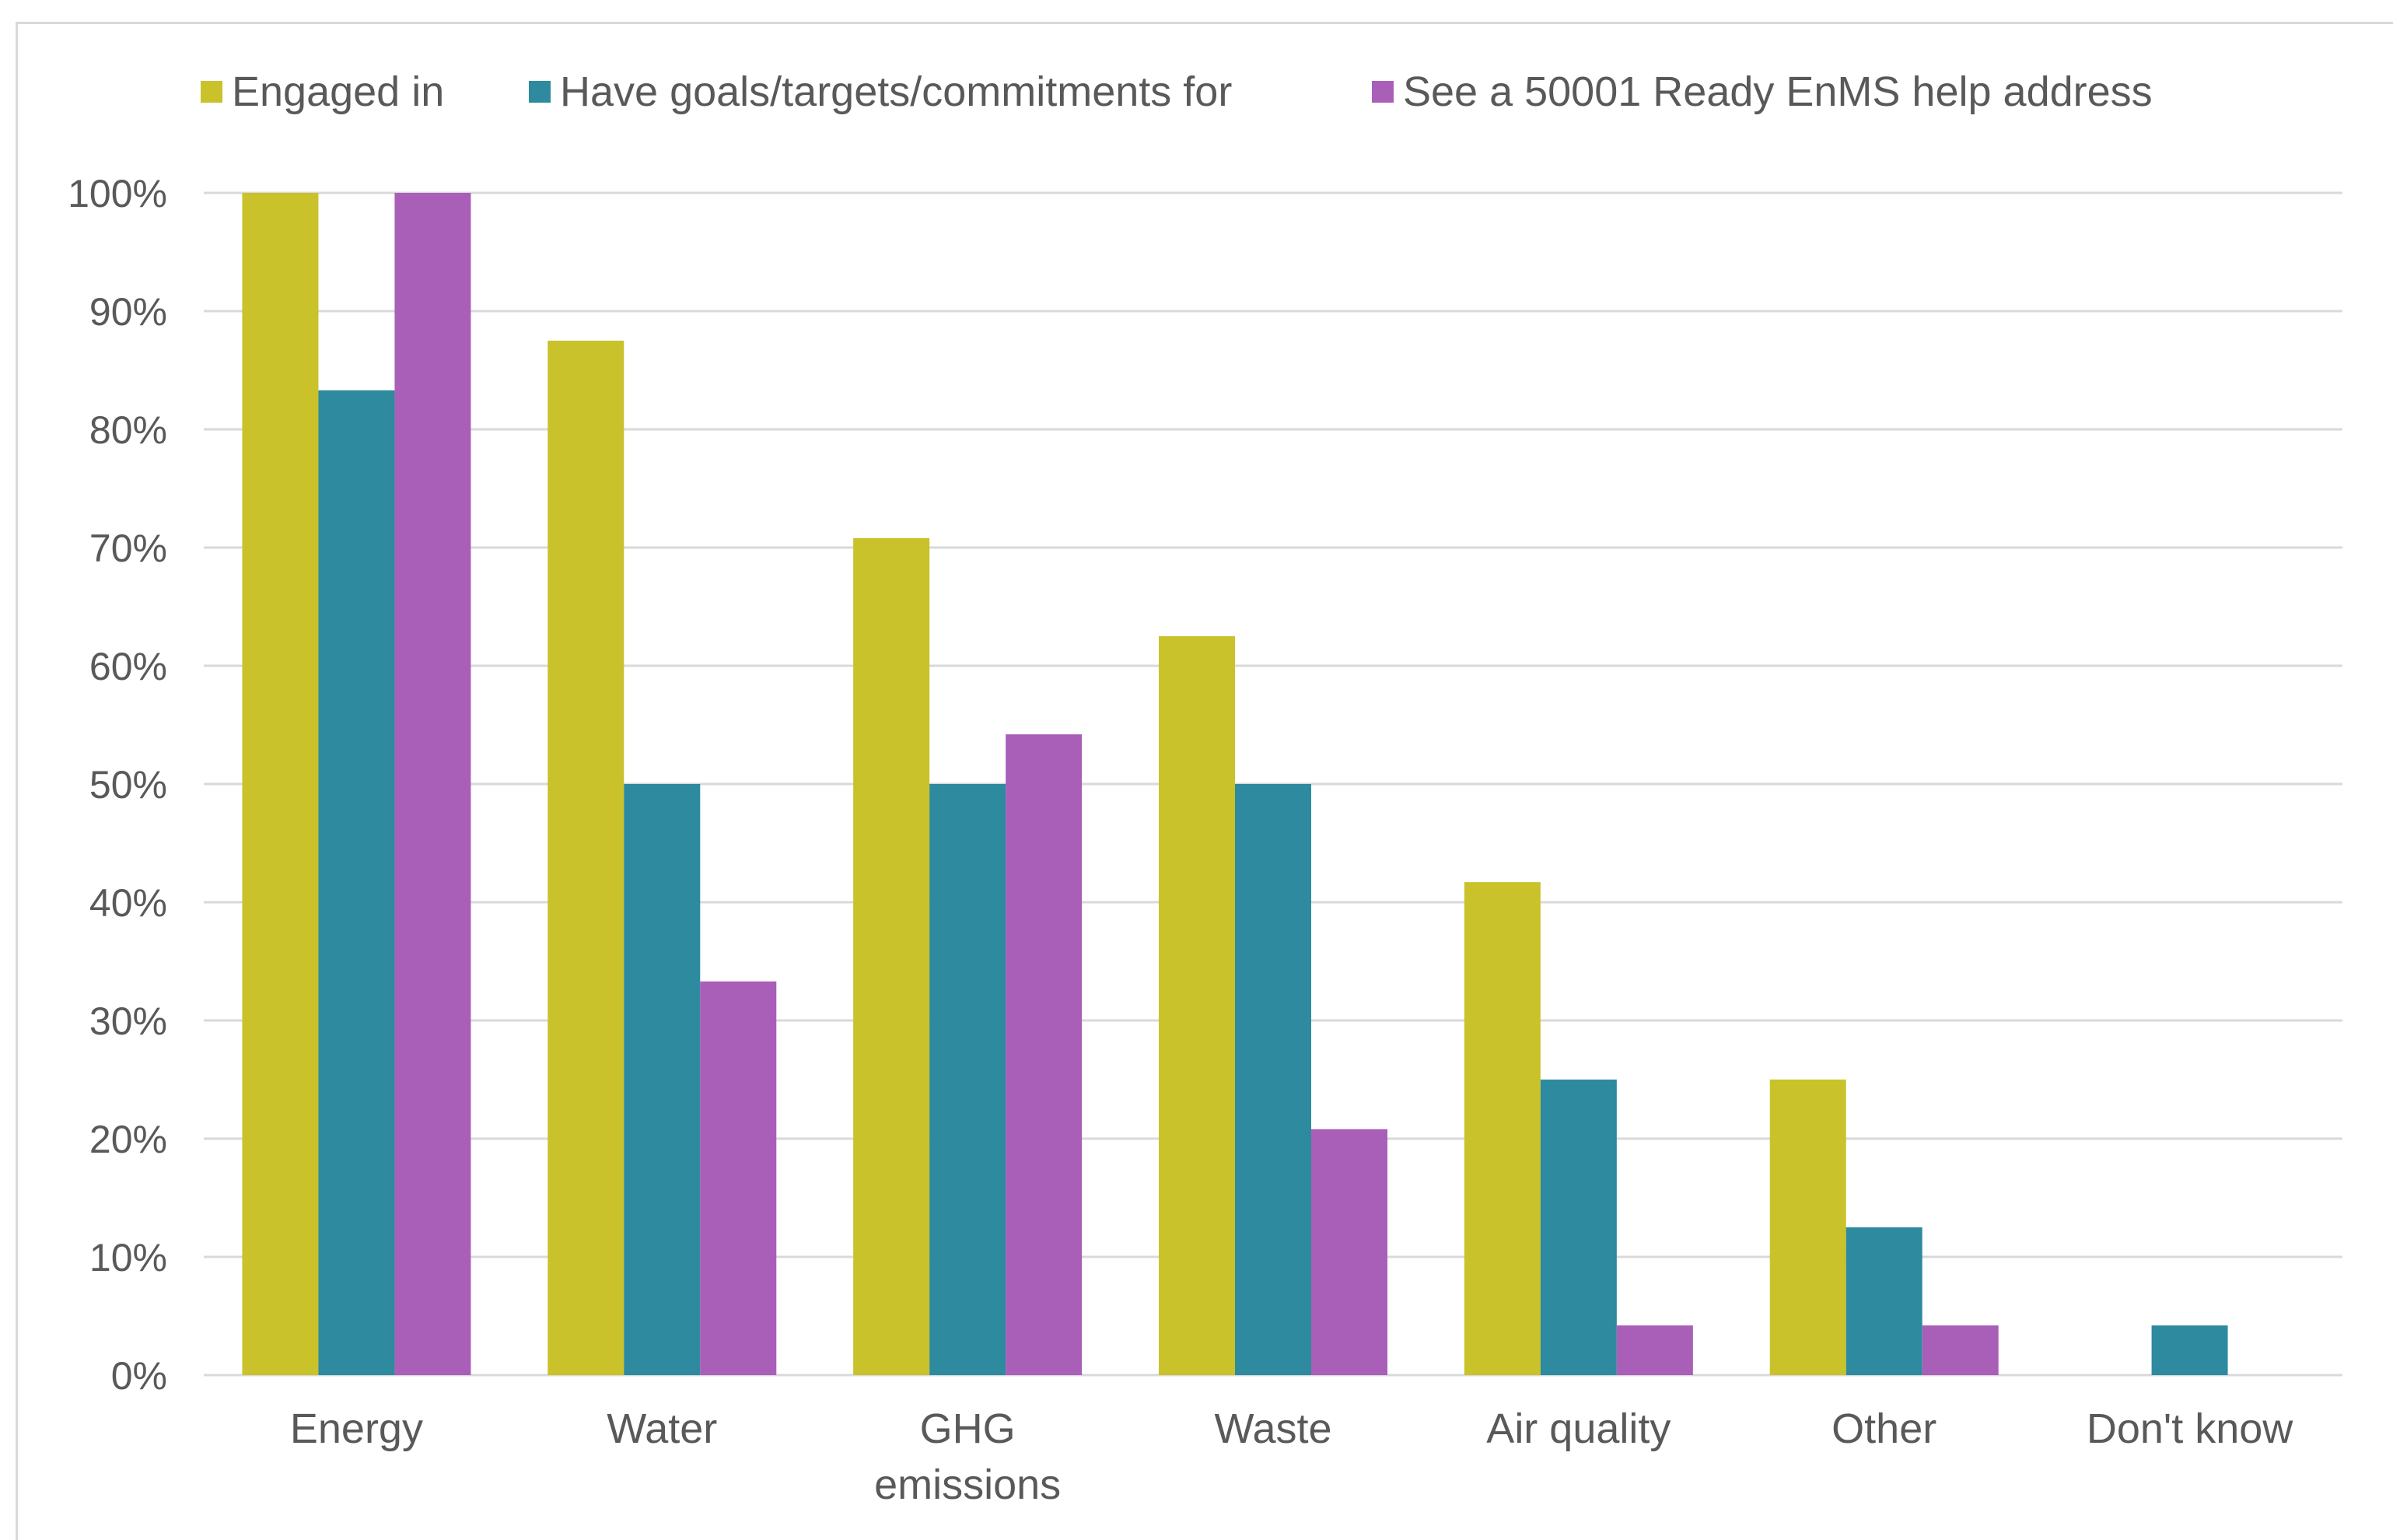  What do you see at coordinates (356, 1429) in the screenshot?
I see `x-tick-label: Energy` at bounding box center [356, 1429].